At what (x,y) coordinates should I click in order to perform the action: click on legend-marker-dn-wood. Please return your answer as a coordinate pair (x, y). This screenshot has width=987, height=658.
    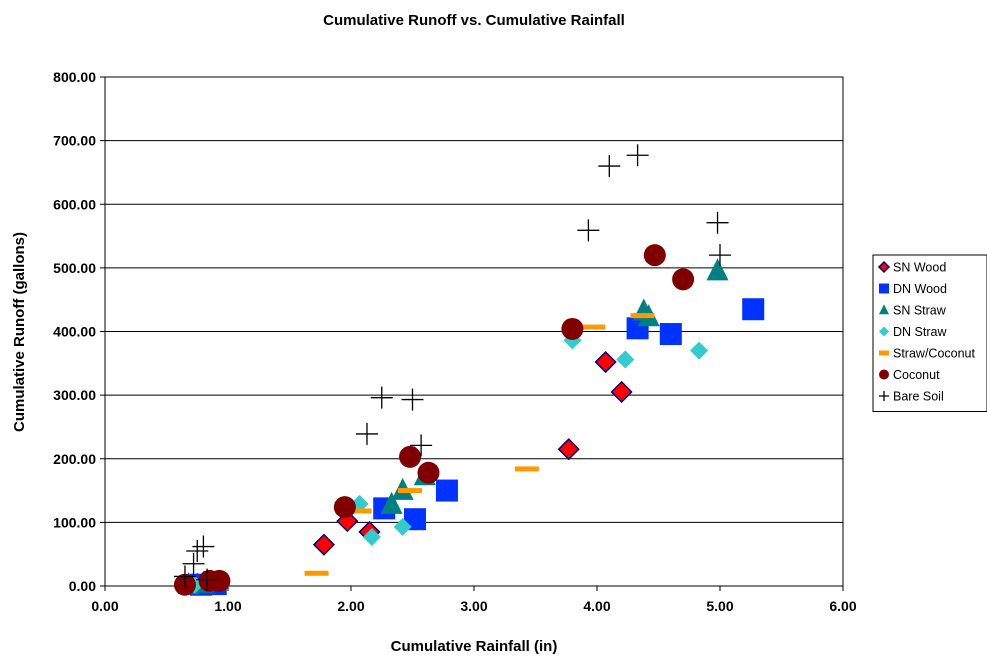
    Looking at the image, I should click on (884, 288).